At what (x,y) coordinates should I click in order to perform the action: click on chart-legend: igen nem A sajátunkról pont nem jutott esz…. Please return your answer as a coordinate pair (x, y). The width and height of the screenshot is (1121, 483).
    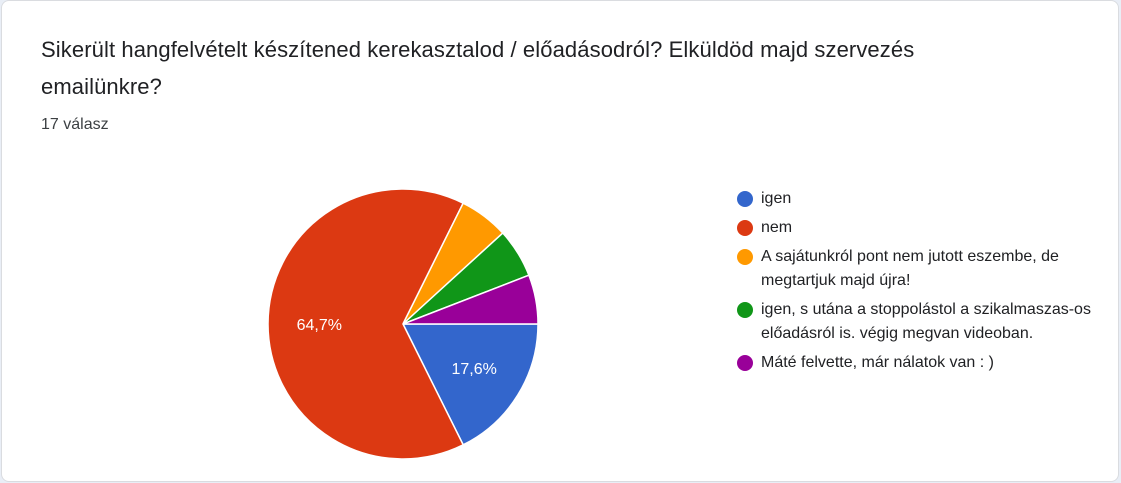
    Looking at the image, I should click on (917, 283).